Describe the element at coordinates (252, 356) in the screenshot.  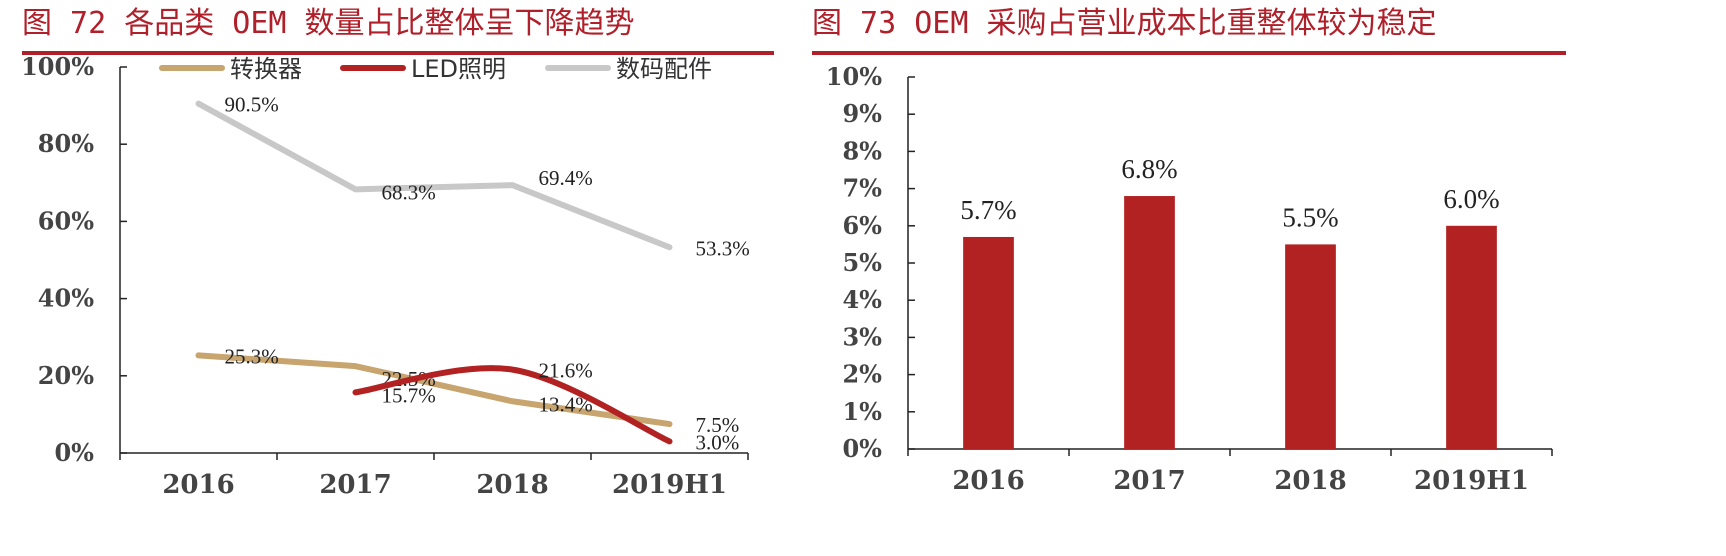
I see `data-label: 25.3%` at that location.